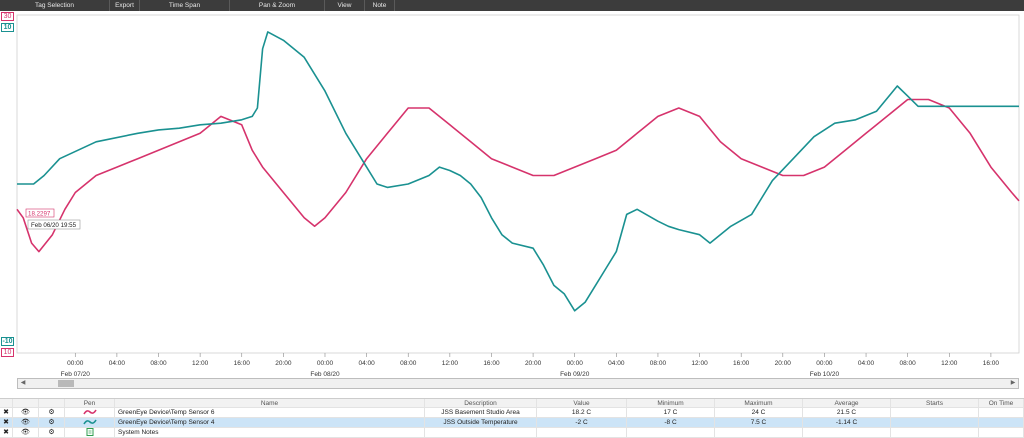  Describe the element at coordinates (671, 432) in the screenshot. I see `cell-minimum` at that location.